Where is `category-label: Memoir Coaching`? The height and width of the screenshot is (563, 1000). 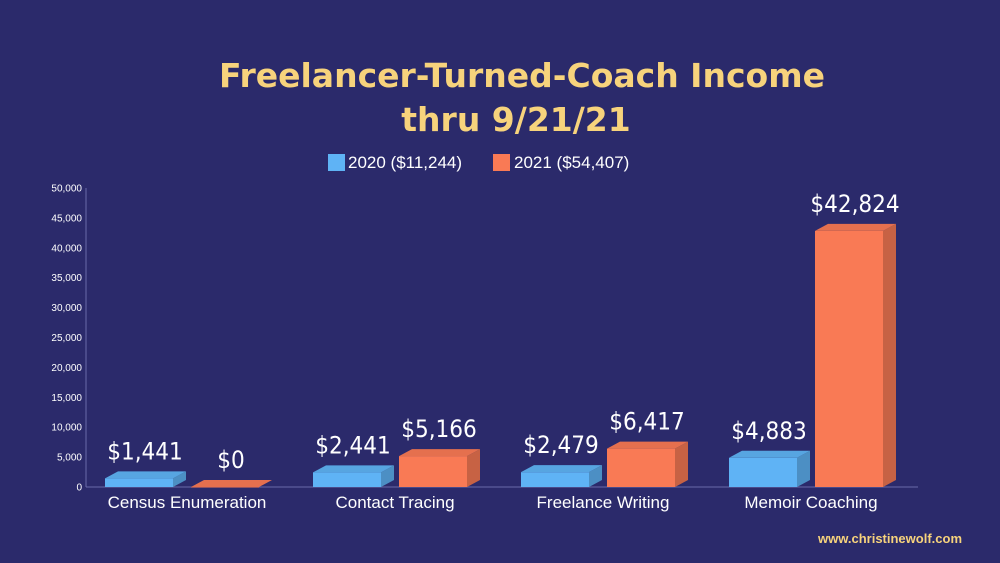
category-label: Memoir Coaching is located at coordinates (810, 502).